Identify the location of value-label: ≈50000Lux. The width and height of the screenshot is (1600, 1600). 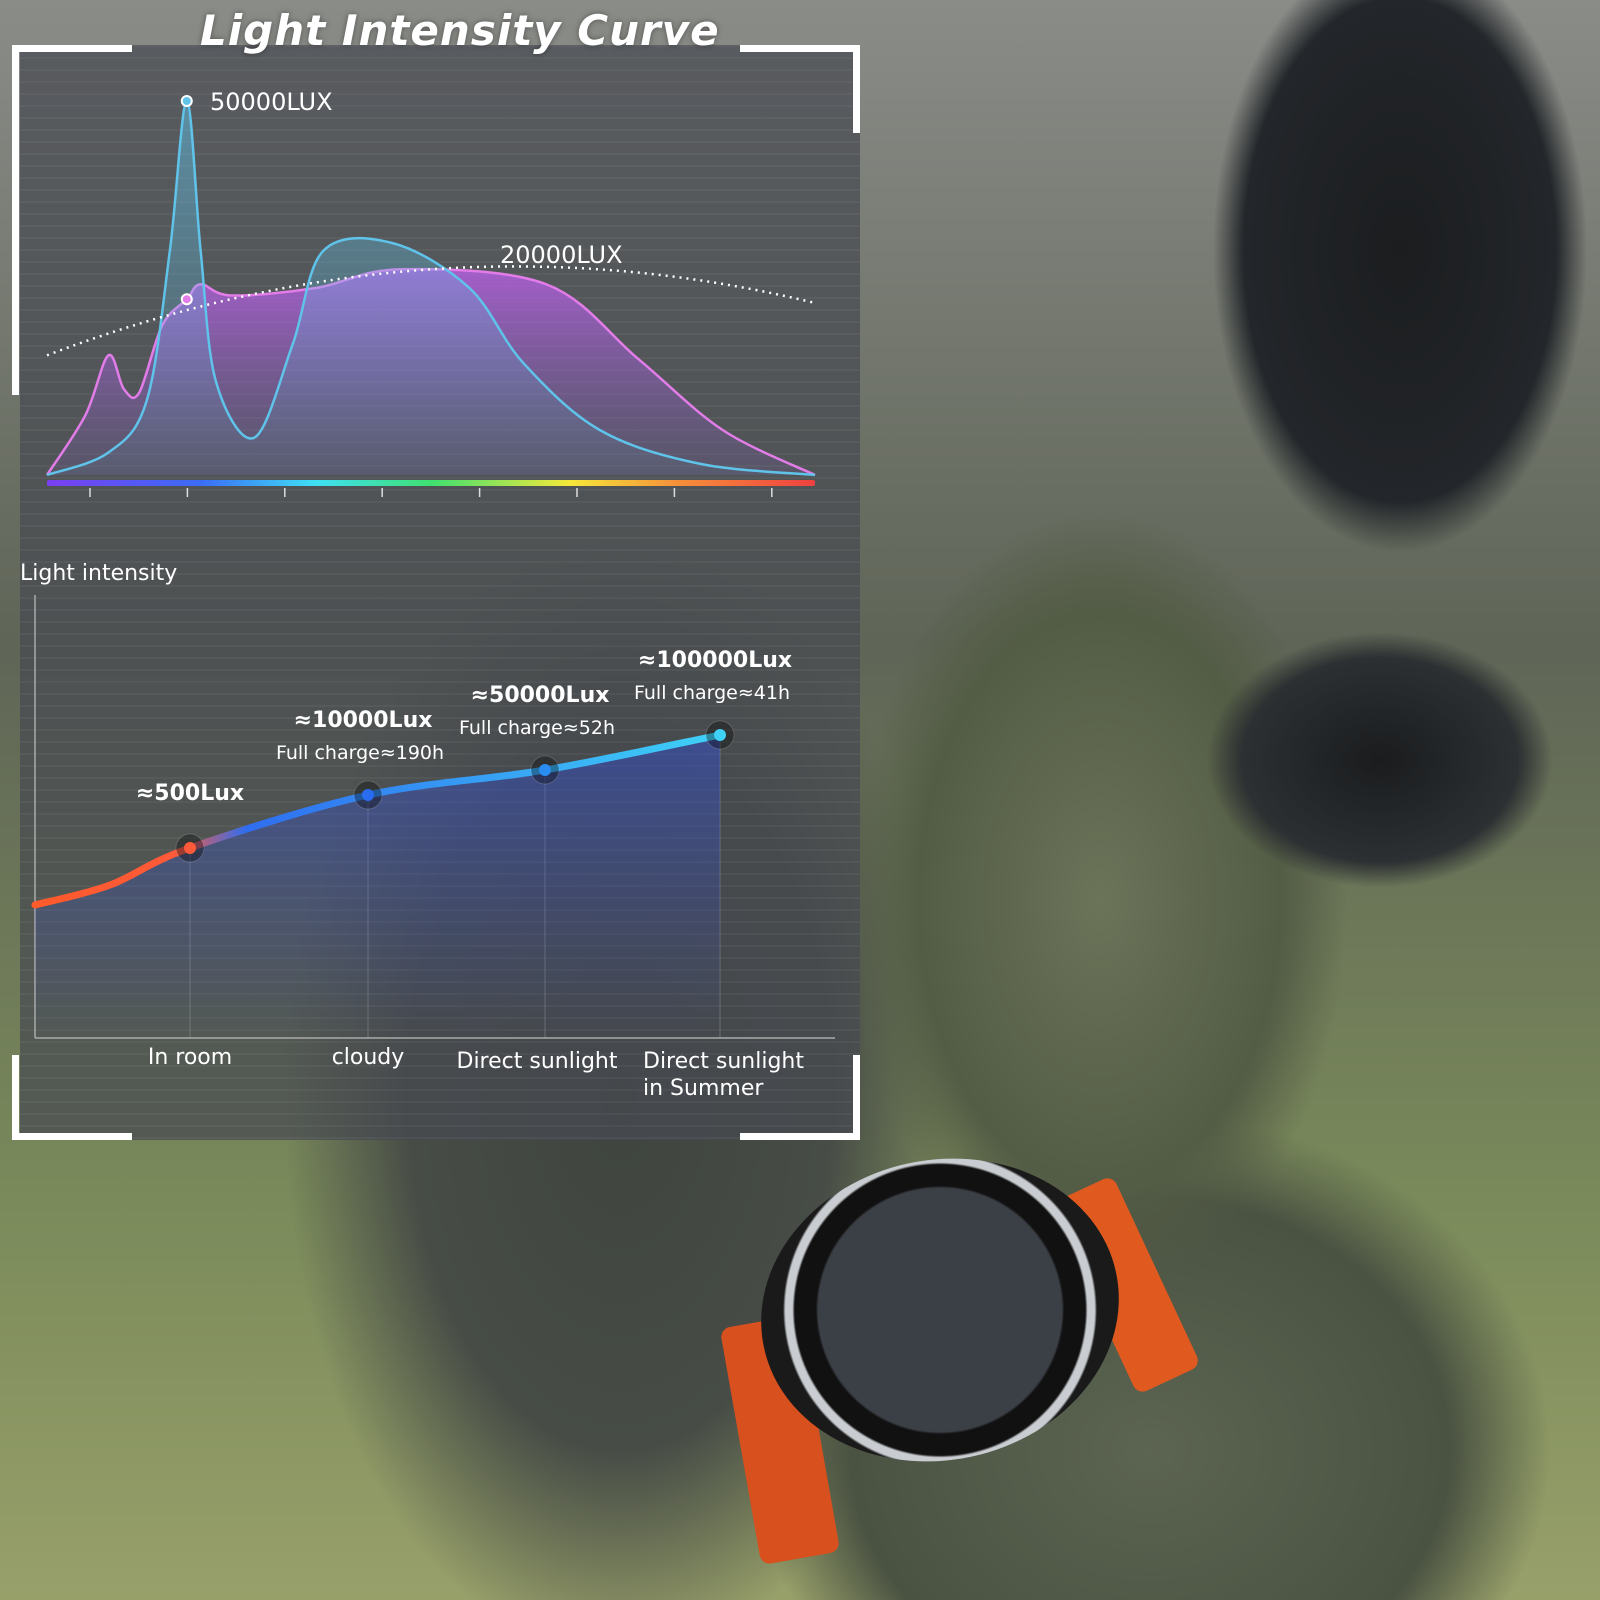
(540, 695).